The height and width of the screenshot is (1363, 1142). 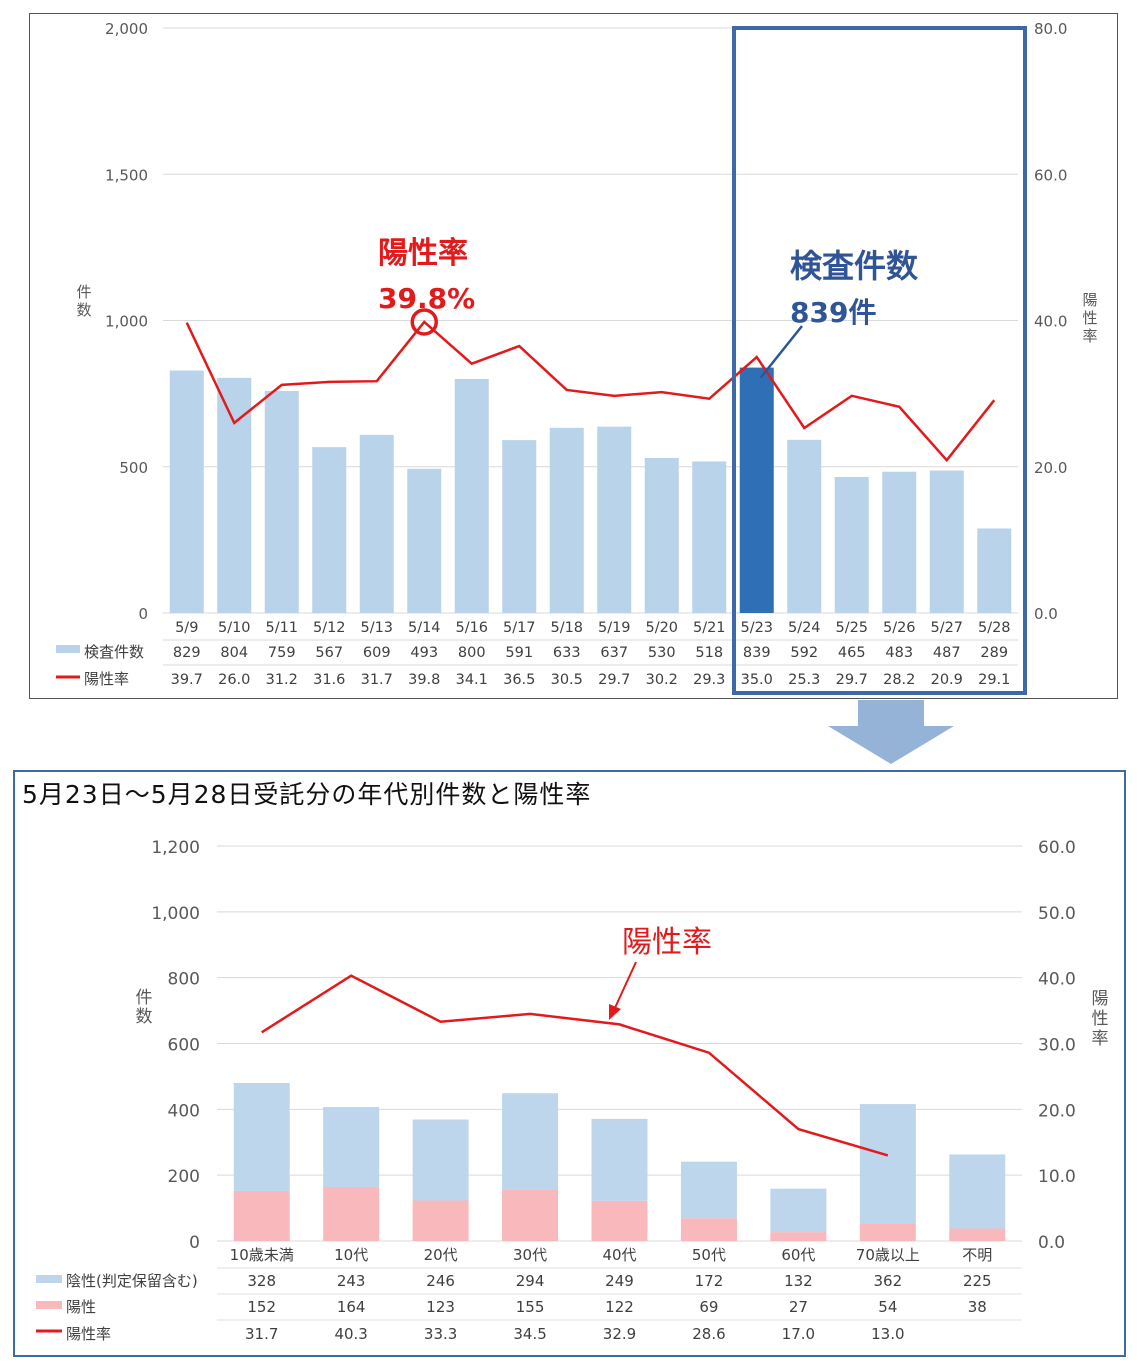 What do you see at coordinates (804, 628) in the screenshot?
I see `x-tick-label: 5/24` at bounding box center [804, 628].